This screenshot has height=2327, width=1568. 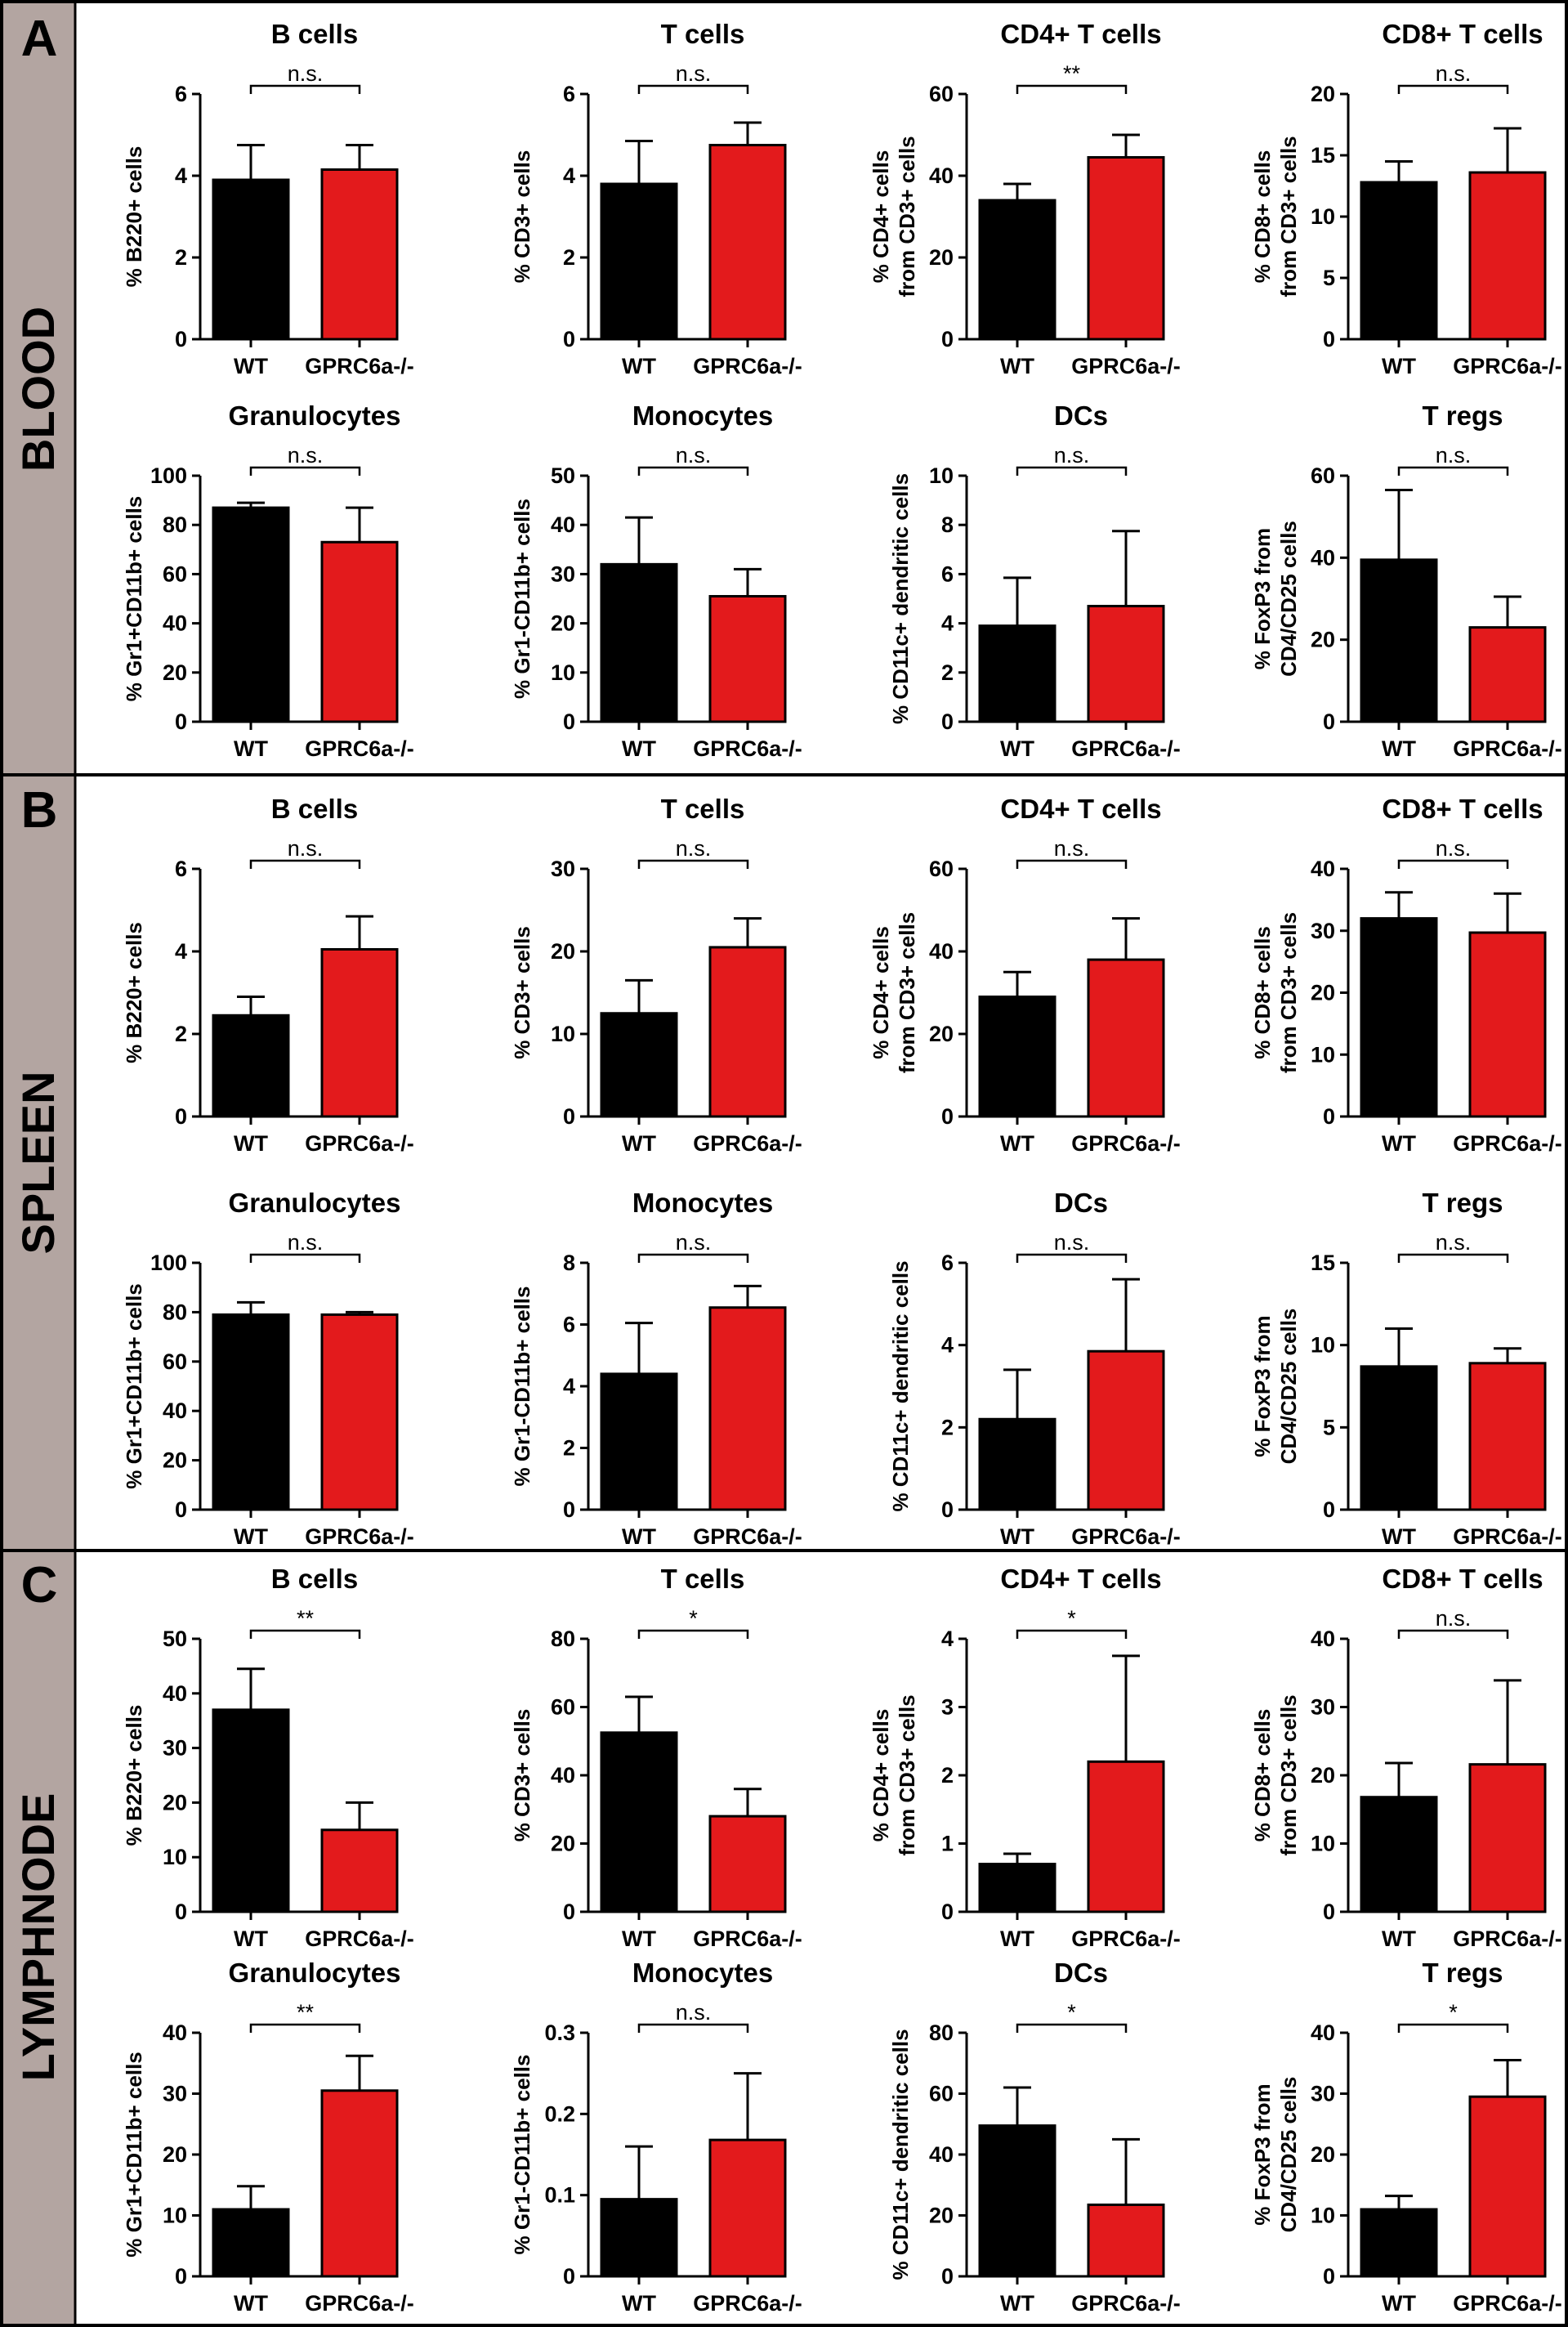 I want to click on y-axis-label: % CD11c+ dendritic cells, so click(x=900, y=598).